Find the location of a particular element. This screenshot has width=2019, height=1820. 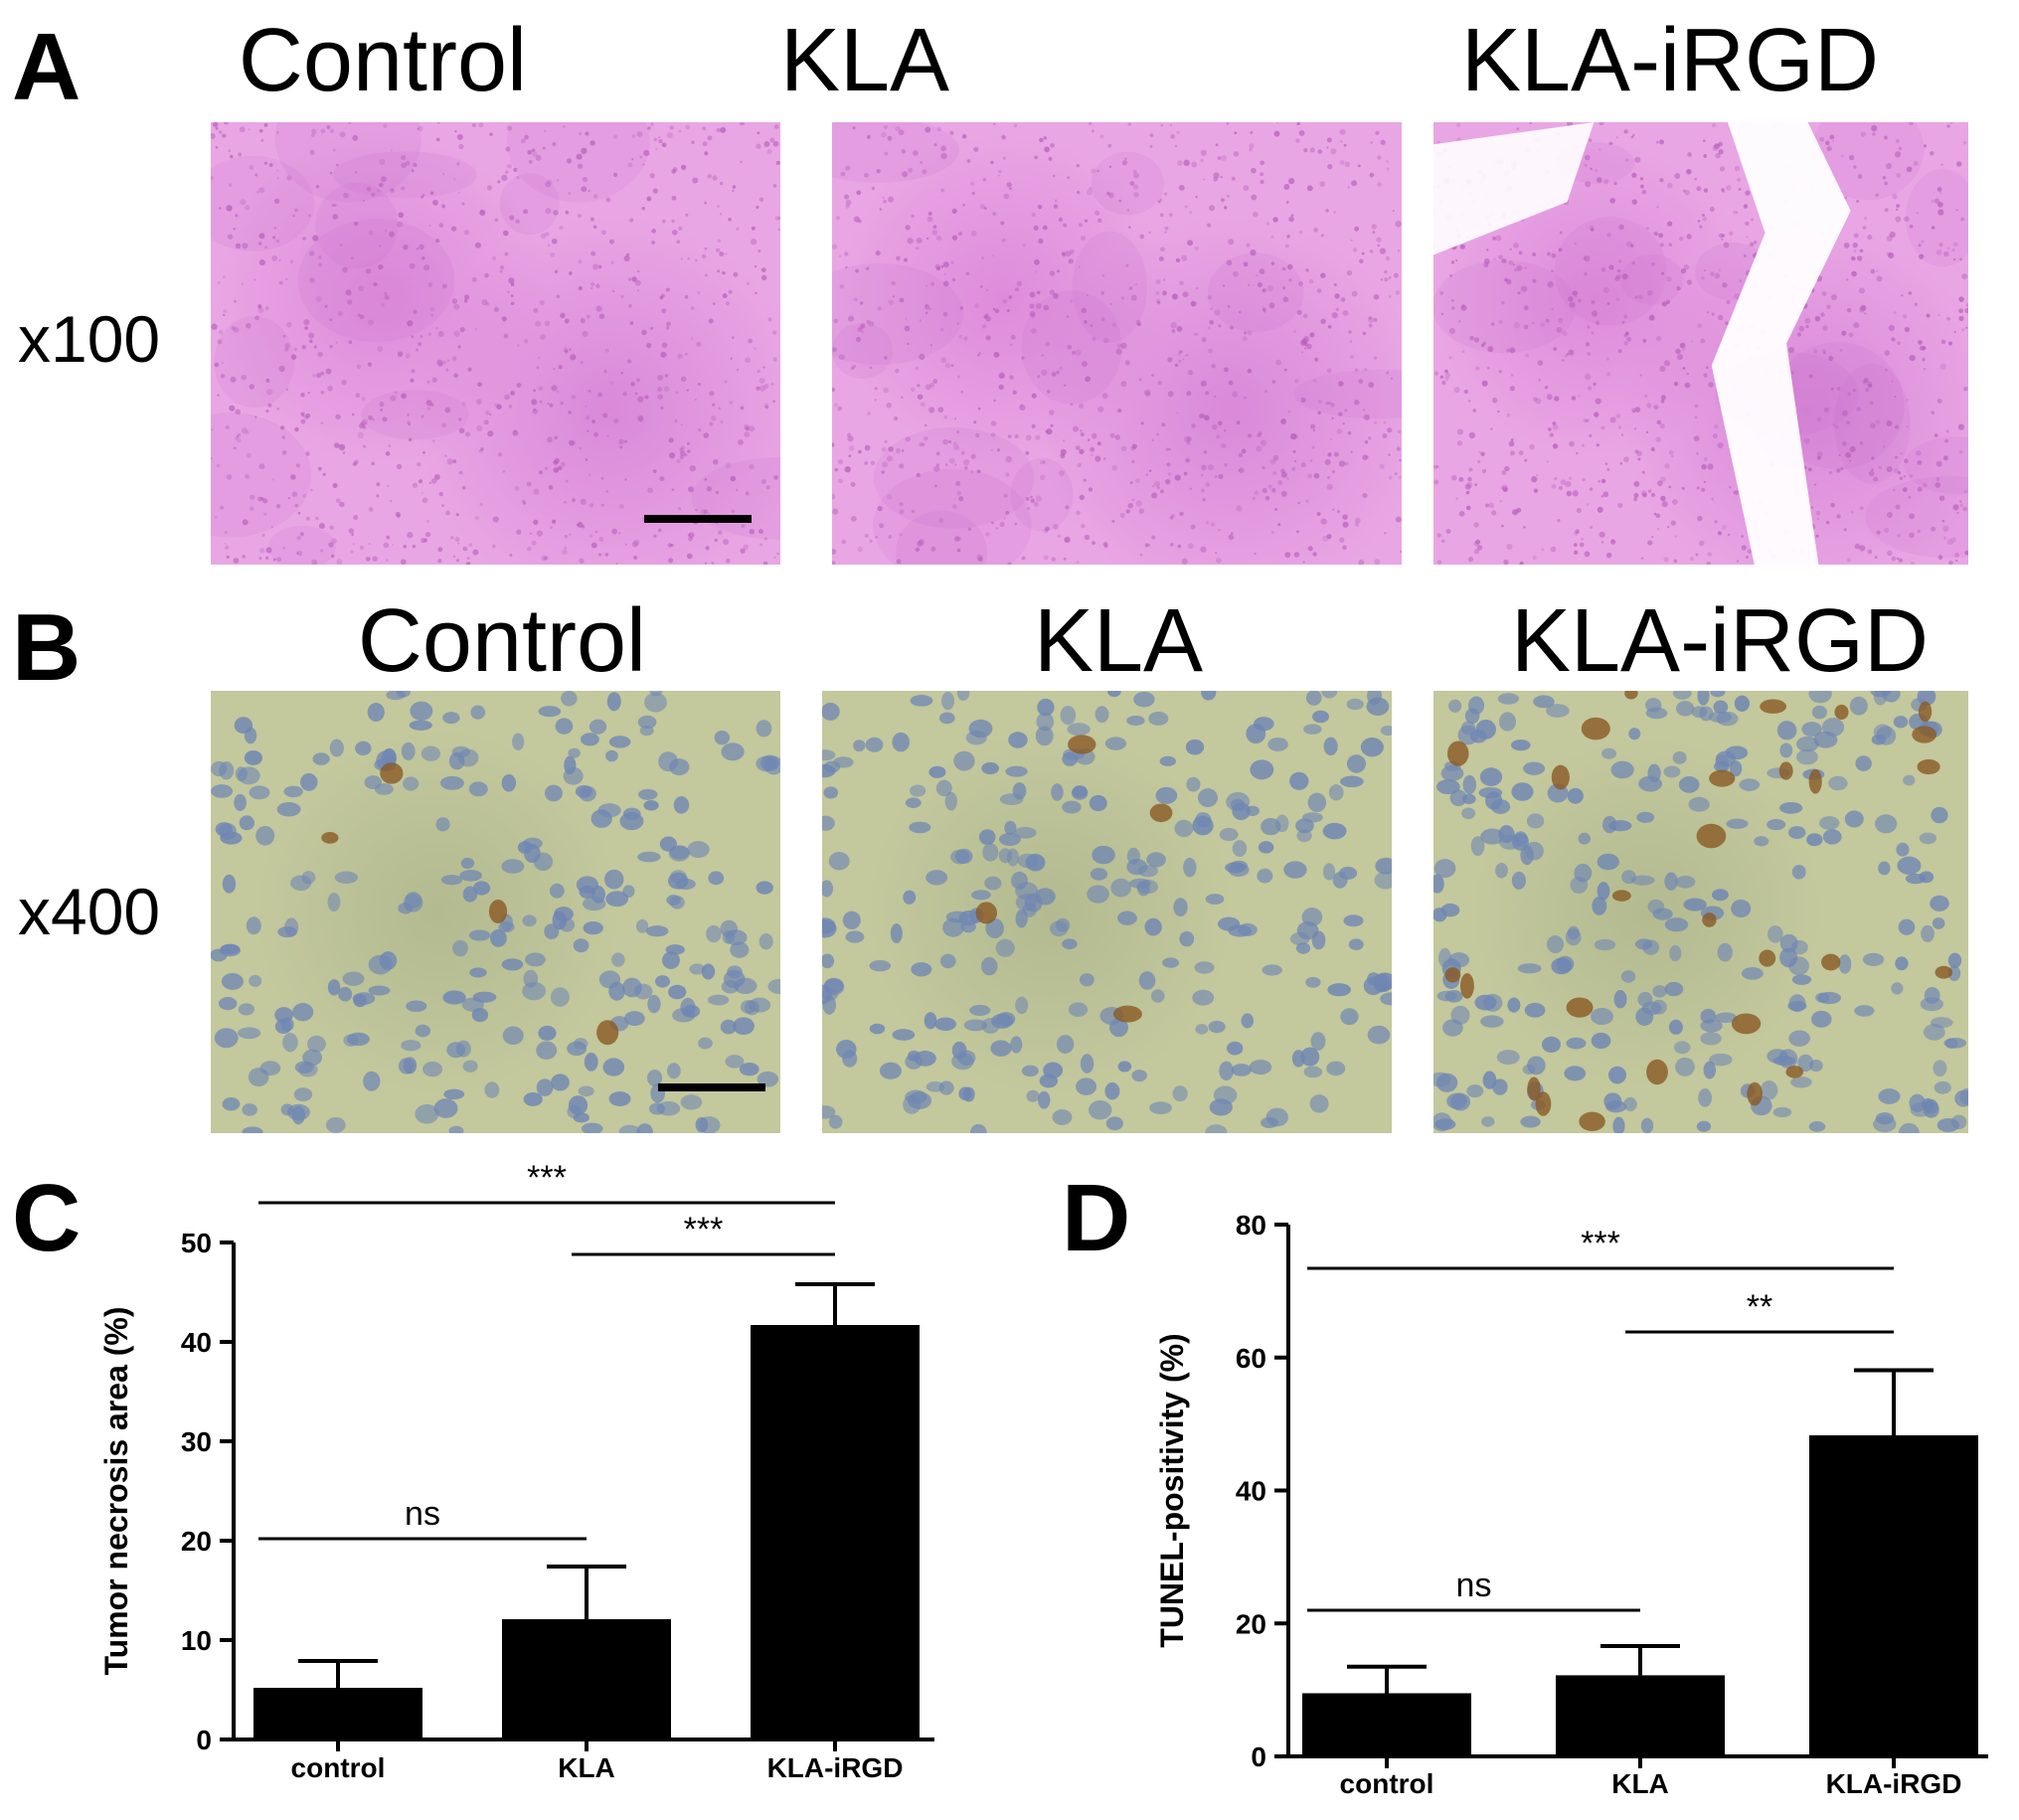

panel-letter-a: A is located at coordinates (47, 67).